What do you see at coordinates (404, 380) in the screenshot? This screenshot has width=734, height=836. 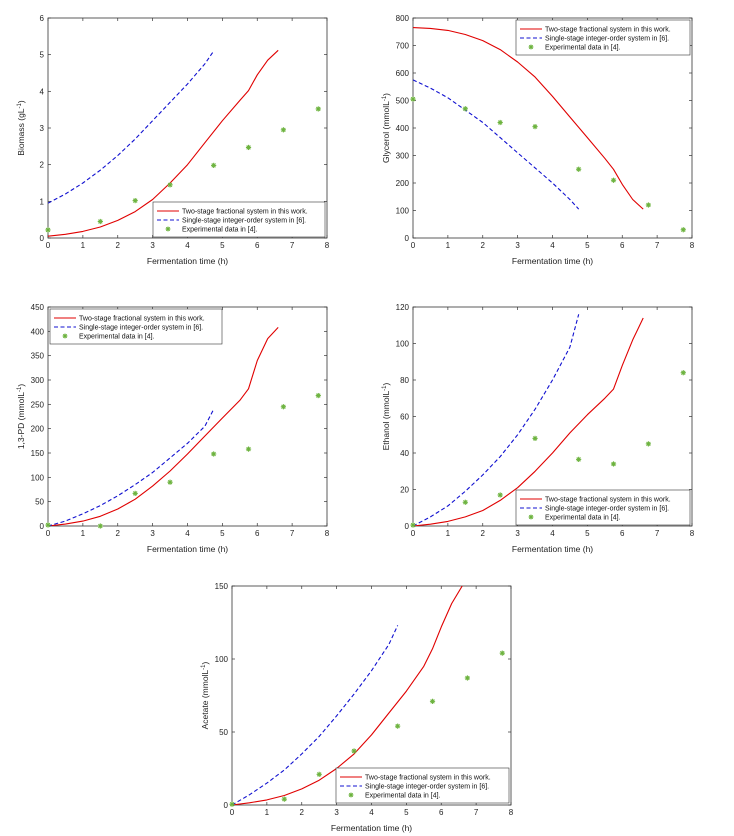 I see `y-tick-label: 80` at bounding box center [404, 380].